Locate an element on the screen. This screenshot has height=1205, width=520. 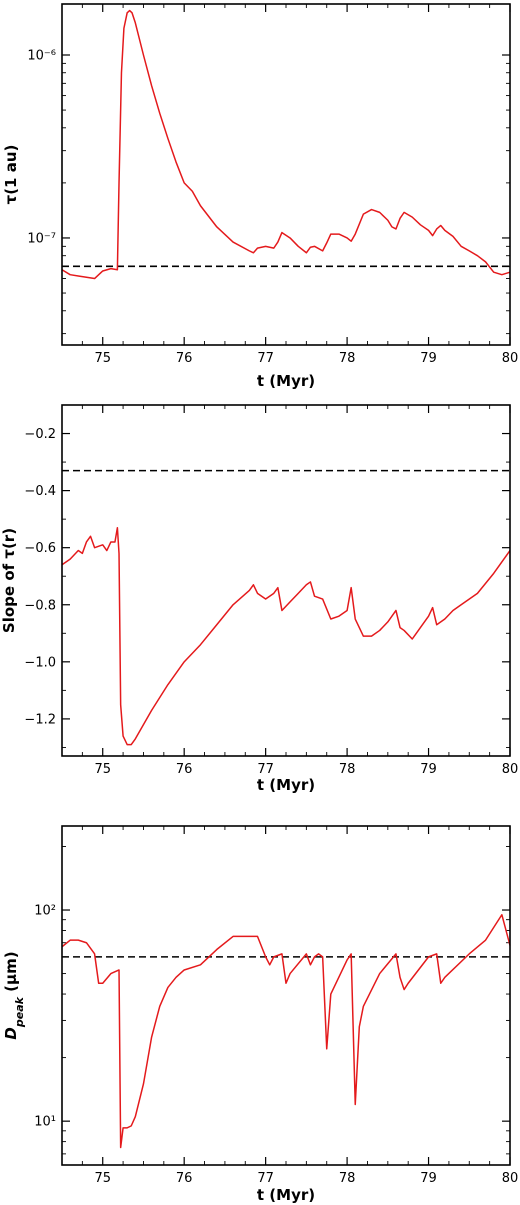
y-tick-label: −0.8 is located at coordinates (40, 605).